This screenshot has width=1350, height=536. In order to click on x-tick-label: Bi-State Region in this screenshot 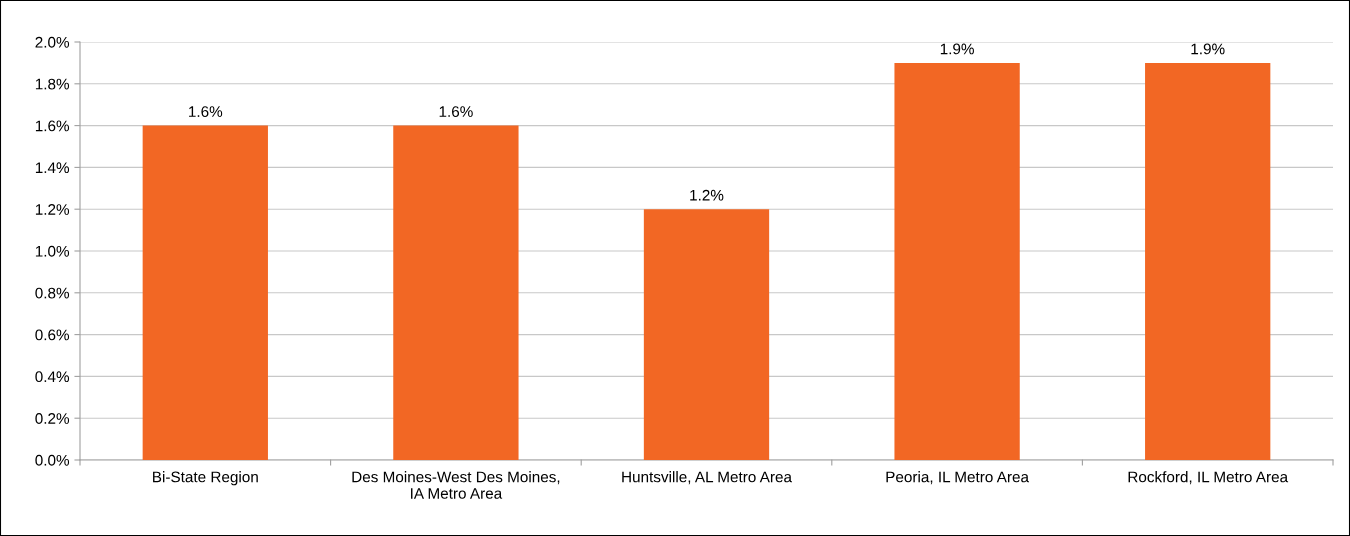, I will do `click(205, 478)`.